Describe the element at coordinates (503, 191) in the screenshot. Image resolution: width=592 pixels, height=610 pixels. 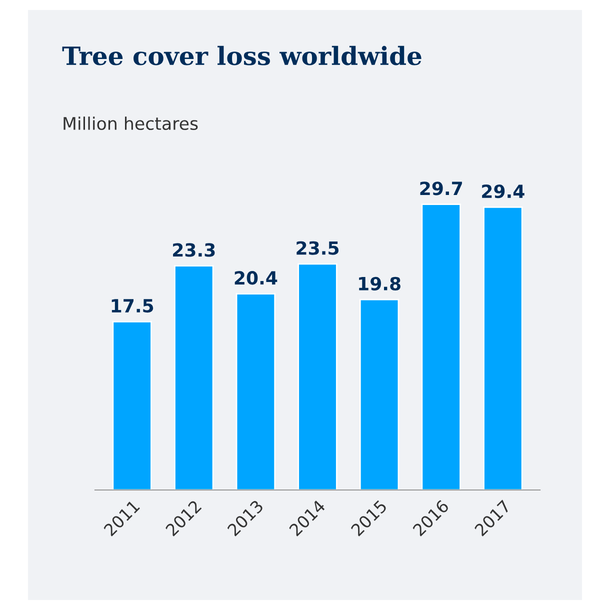
I see `data-label: 29.4` at that location.